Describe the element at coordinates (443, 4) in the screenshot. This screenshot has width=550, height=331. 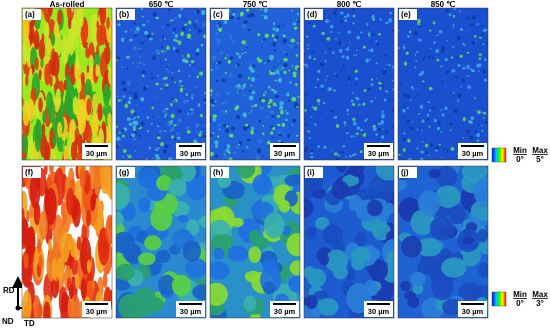
I see `column-header: 850 ℃` at that location.